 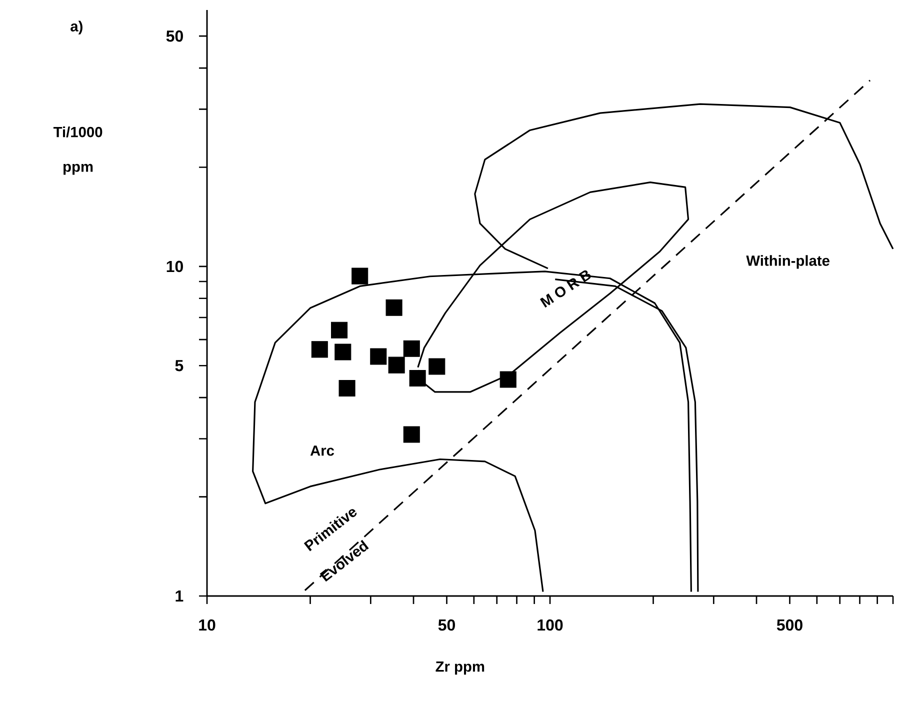 What do you see at coordinates (77, 150) in the screenshot?
I see `text: Ti/1000 ppm` at bounding box center [77, 150].